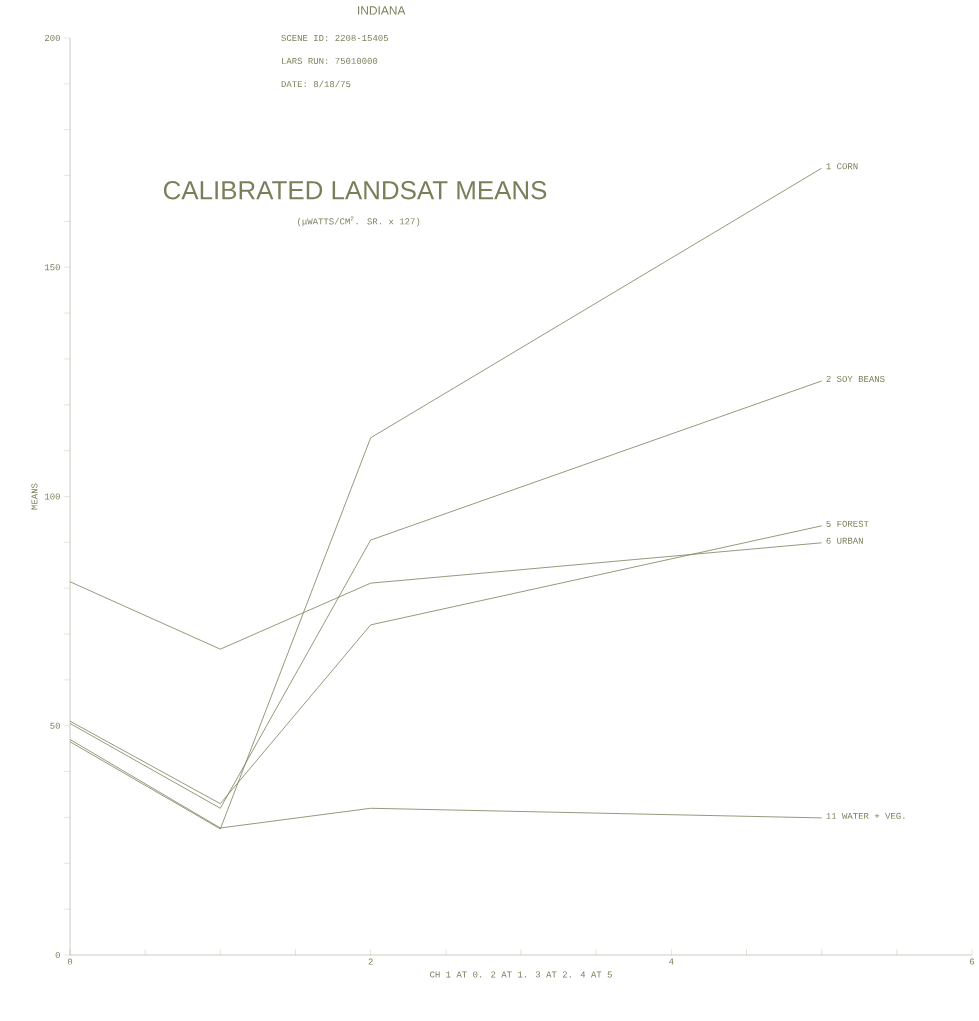  Describe the element at coordinates (855, 378) in the screenshot. I see `series-label: 2 SOY BEANS` at that location.